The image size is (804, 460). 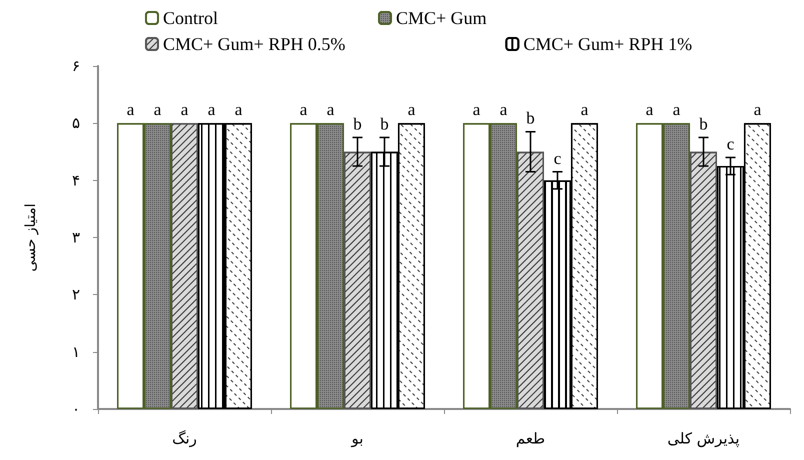 I want to click on x-tick-label: پذیرش کلی, so click(x=703, y=439).